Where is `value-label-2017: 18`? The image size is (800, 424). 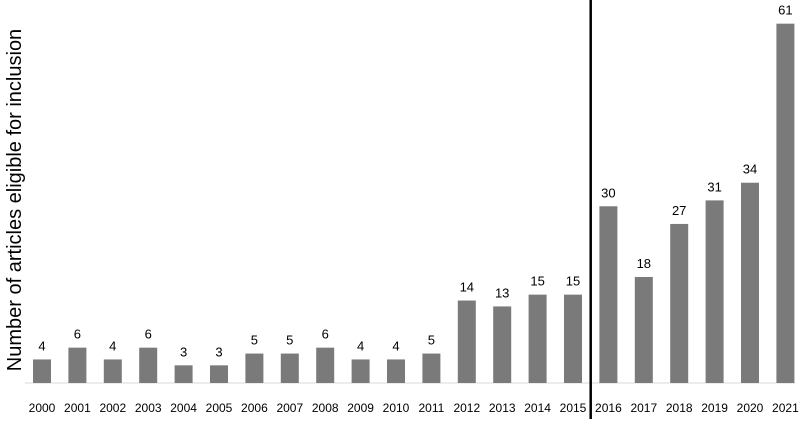 value-label-2017: 18 is located at coordinates (644, 263).